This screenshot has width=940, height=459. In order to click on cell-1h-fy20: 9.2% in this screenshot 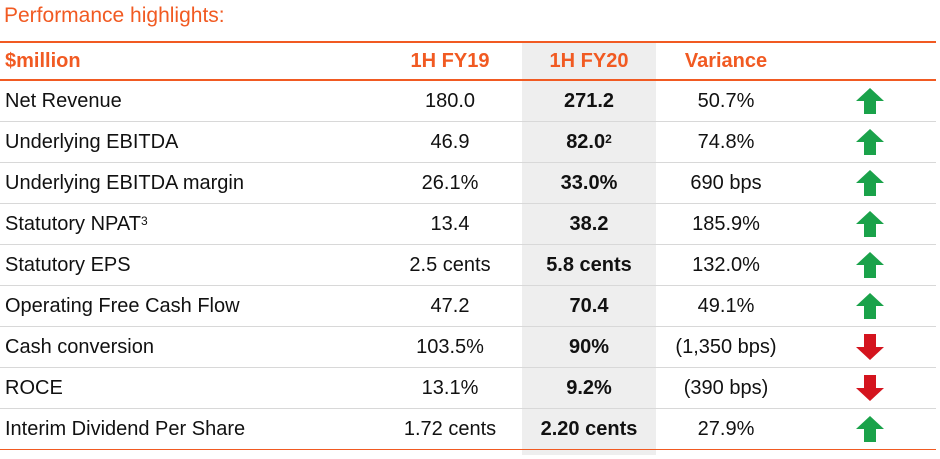, I will do `click(589, 388)`.